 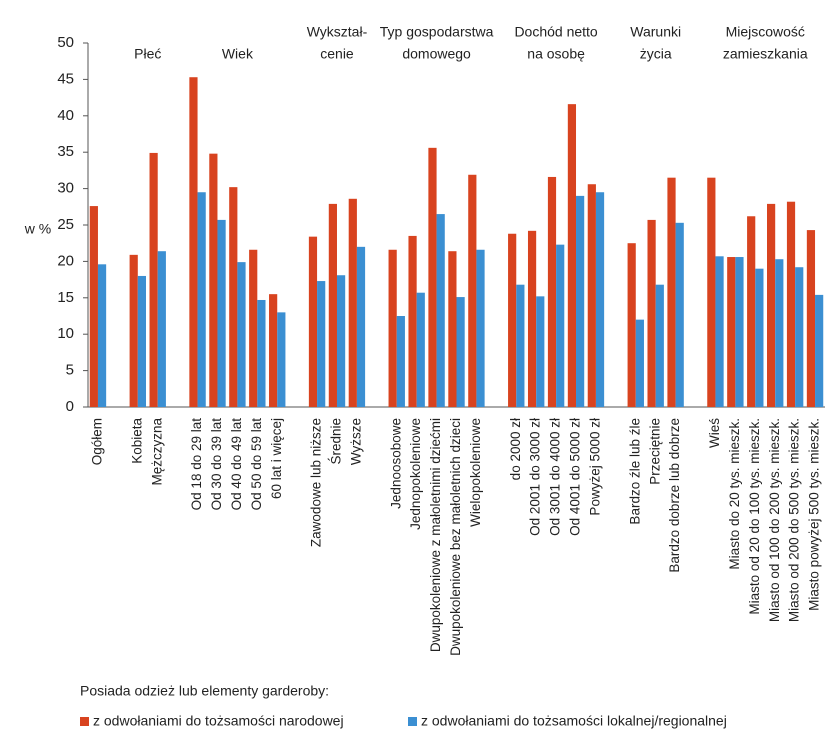 What do you see at coordinates (236, 464) in the screenshot?
I see `x-tick-label: Od 40 do 49 lat` at bounding box center [236, 464].